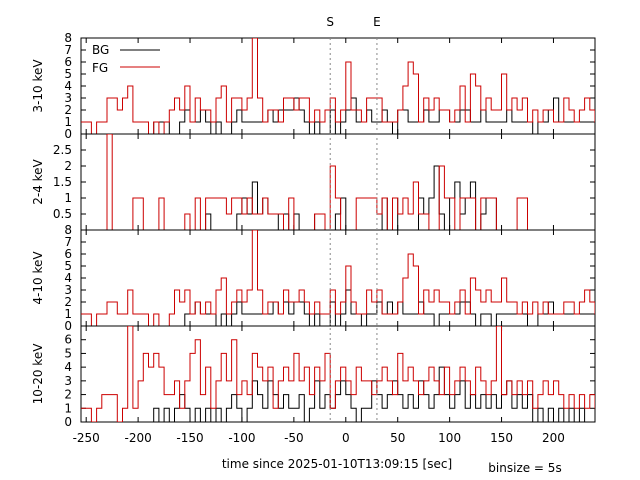 The height and width of the screenshot is (480, 640). I want to click on y-tick-label: 0.5, so click(62, 214).